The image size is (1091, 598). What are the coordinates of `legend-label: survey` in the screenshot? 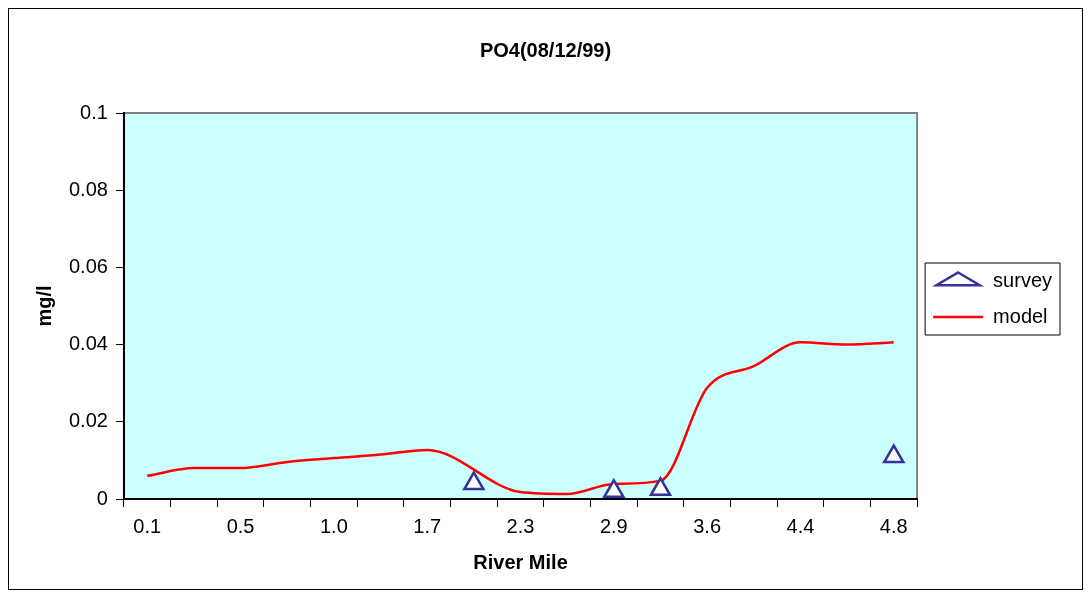 It's located at (1022, 279).